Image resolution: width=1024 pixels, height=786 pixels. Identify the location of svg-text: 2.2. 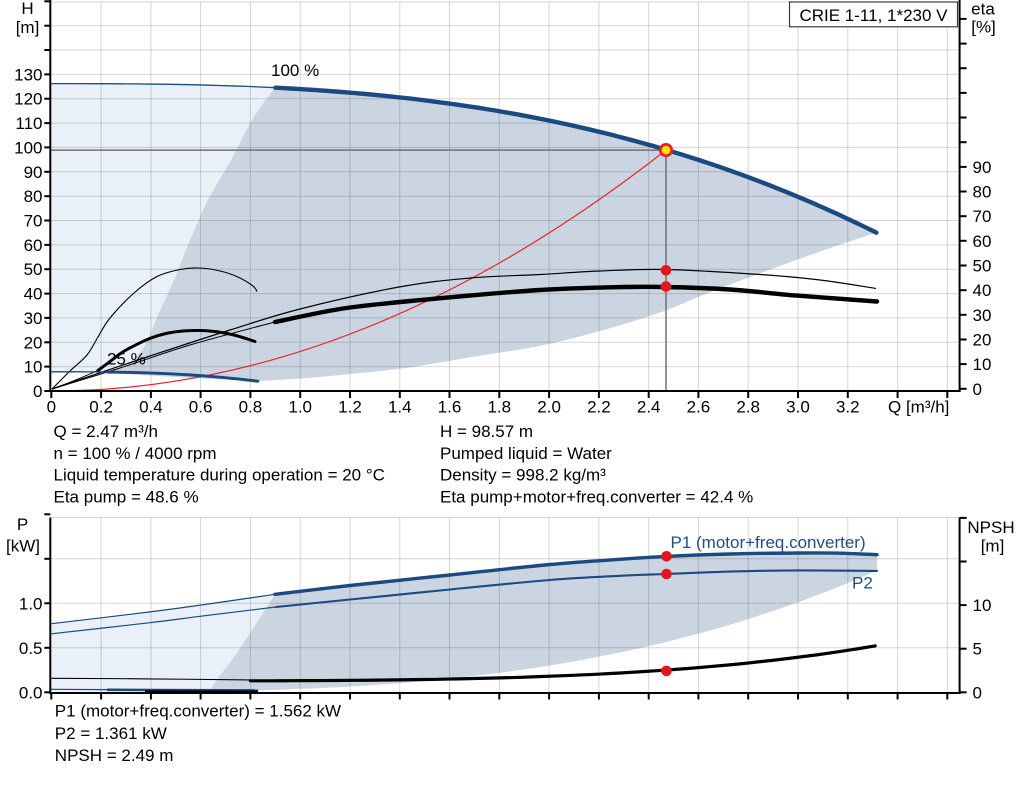
(599, 407).